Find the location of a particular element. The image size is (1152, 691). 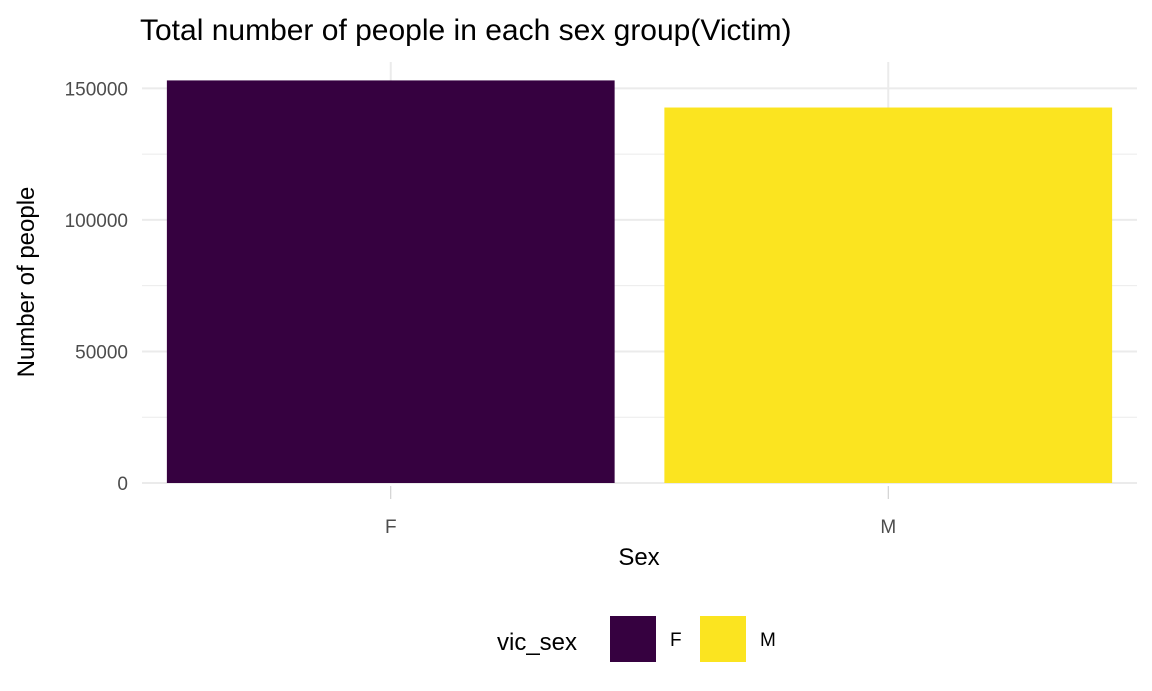

y-axis: 0 50000 100000 150000 is located at coordinates (96, 287).